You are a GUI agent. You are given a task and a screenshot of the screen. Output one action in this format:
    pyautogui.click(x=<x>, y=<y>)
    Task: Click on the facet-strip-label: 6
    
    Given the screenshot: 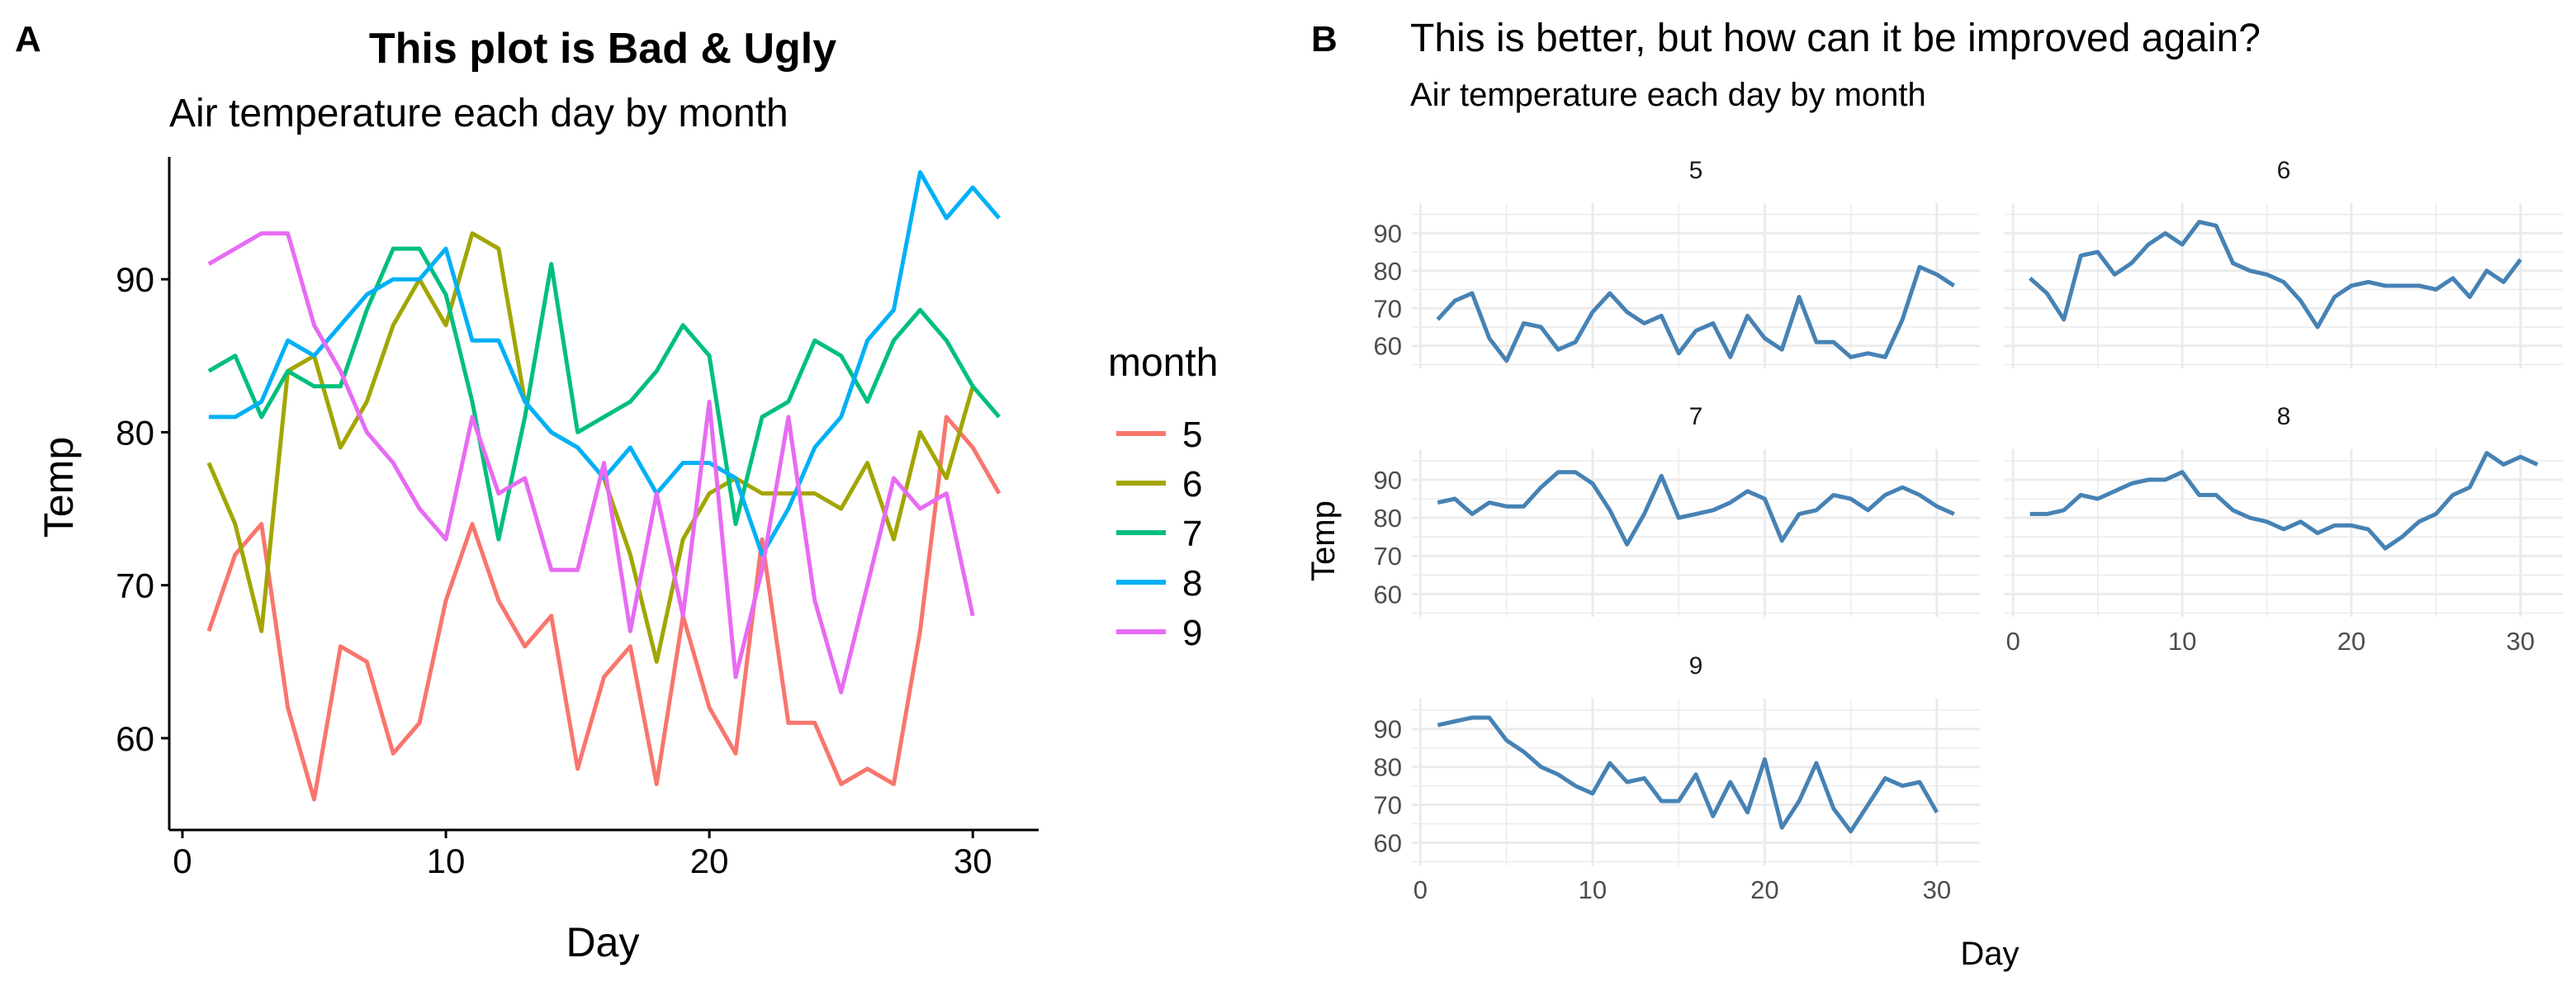 What is the action you would take?
    pyautogui.click(x=2284, y=170)
    